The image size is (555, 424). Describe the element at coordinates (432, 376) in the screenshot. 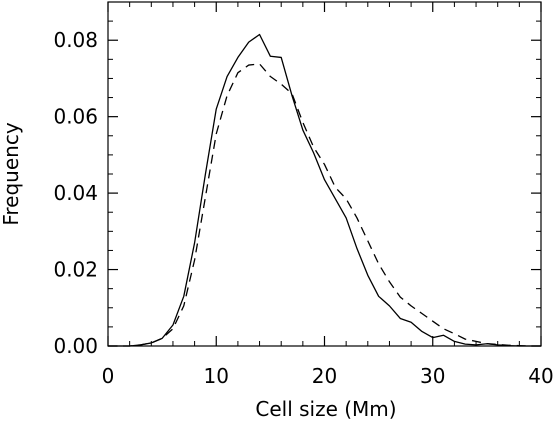

I see `x-tick-label: 30` at that location.